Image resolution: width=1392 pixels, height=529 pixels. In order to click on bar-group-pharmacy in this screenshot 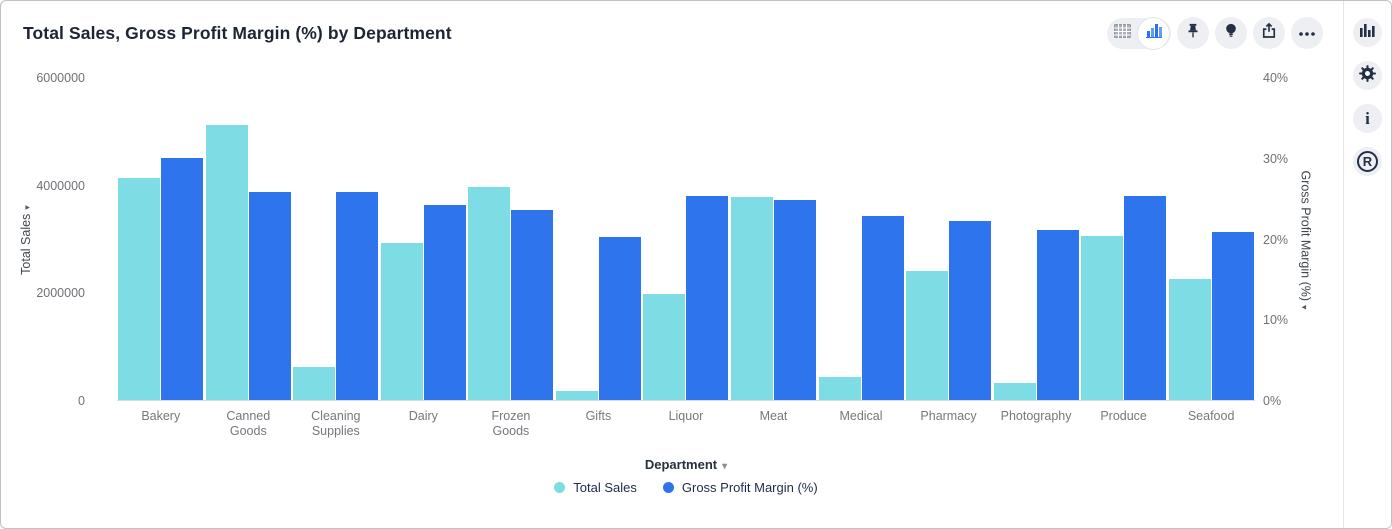, I will do `click(949, 239)`.